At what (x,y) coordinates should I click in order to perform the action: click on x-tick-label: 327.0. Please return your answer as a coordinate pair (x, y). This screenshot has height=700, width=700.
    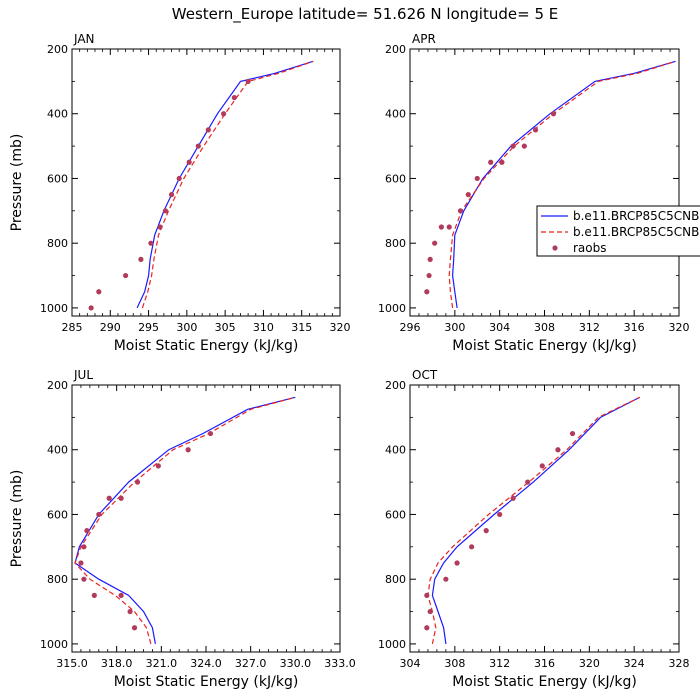
    Looking at the image, I should click on (251, 663).